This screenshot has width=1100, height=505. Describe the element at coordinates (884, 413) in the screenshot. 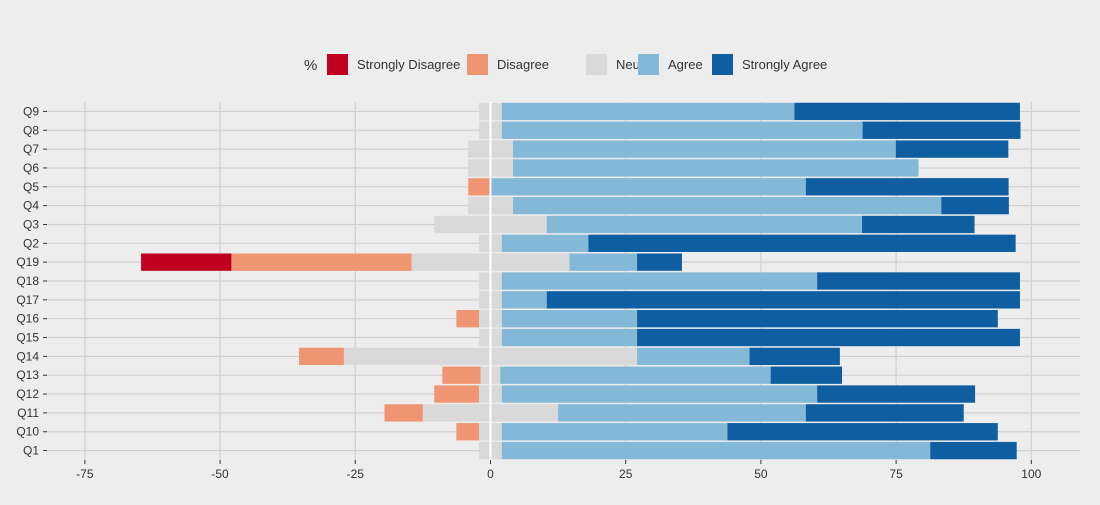

I see `bar-q11-strongly-agree` at that location.